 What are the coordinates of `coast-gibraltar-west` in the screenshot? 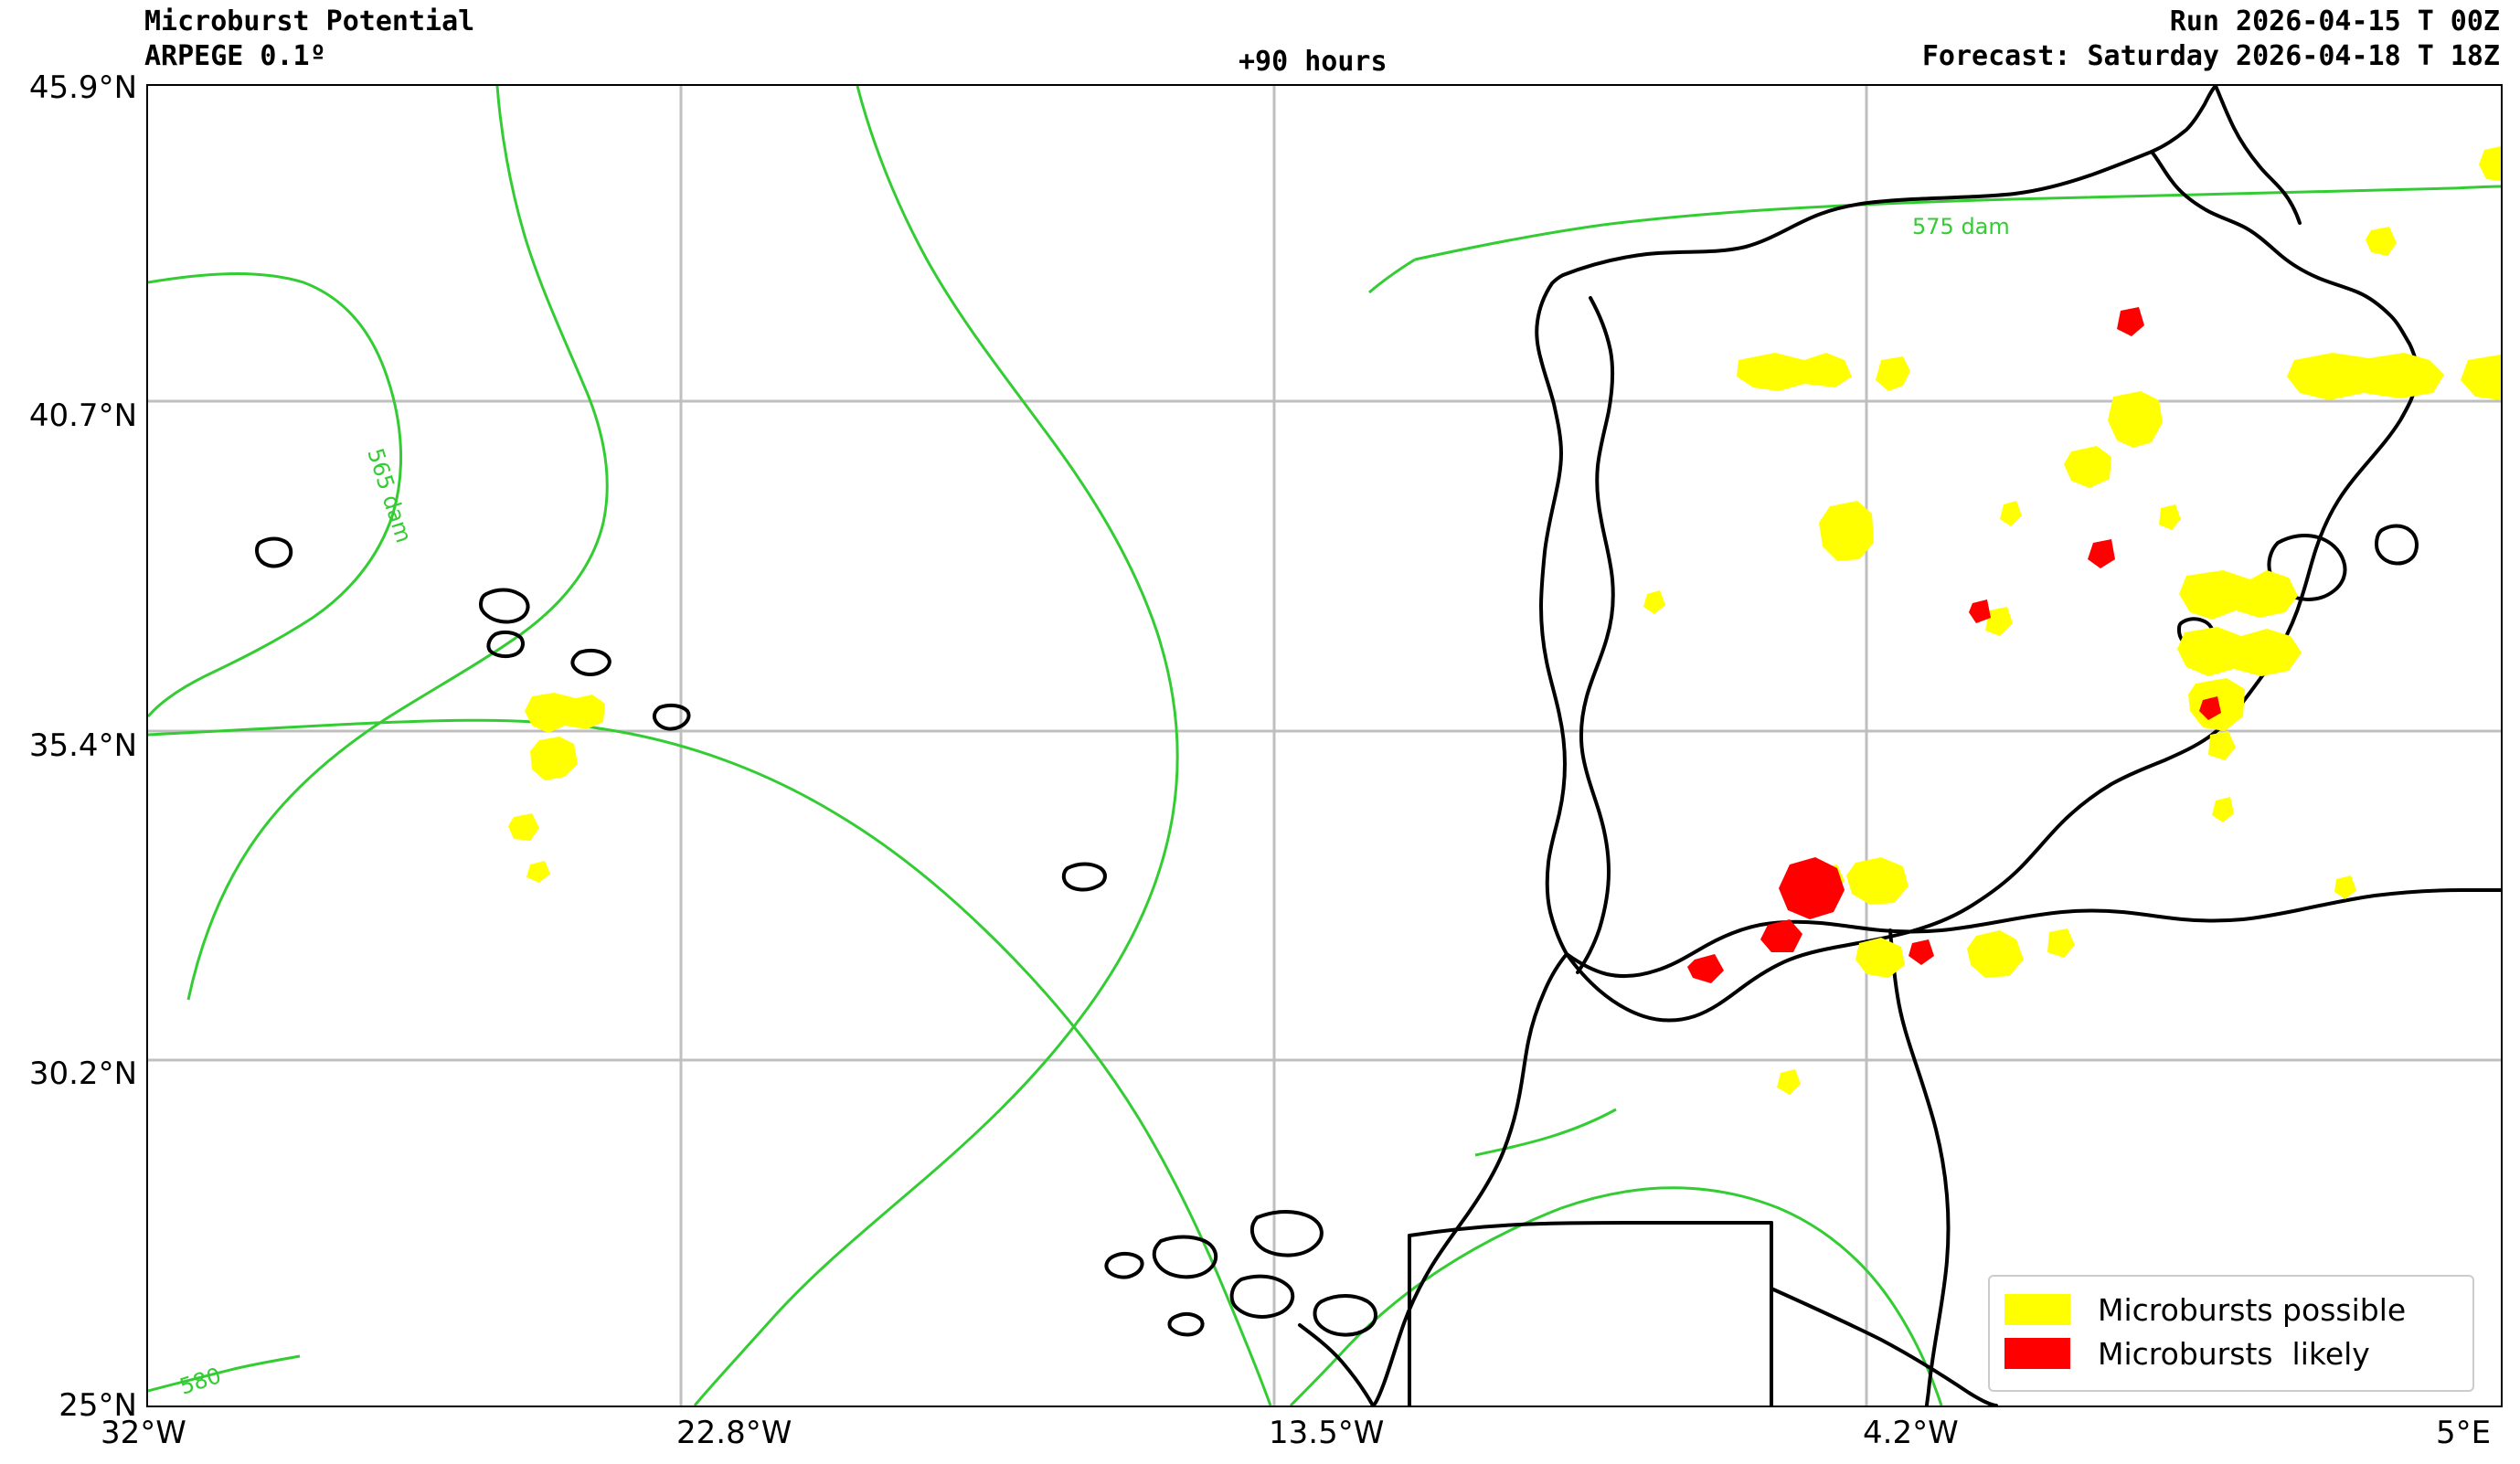 It's located at (1653, 987).